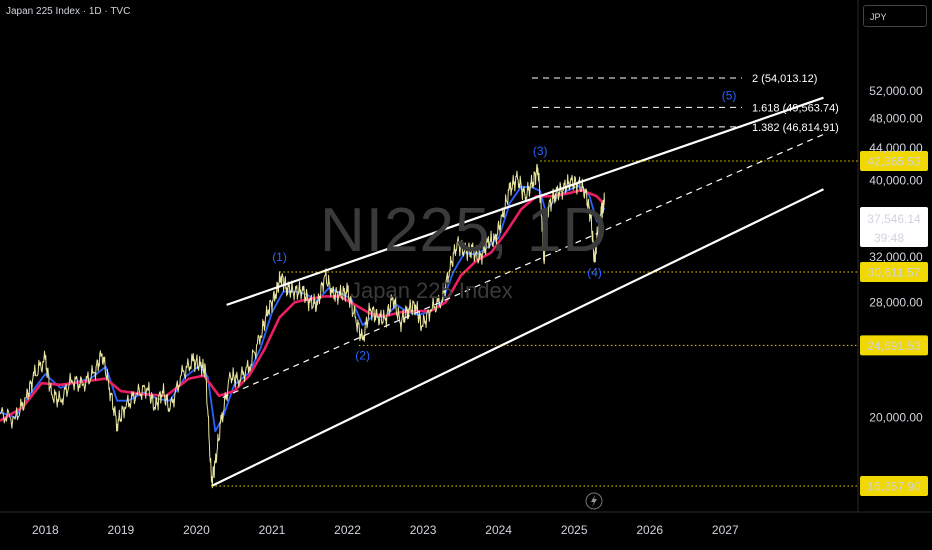  Describe the element at coordinates (896, 118) in the screenshot. I see `y-tick-label: 48,000.00` at that location.